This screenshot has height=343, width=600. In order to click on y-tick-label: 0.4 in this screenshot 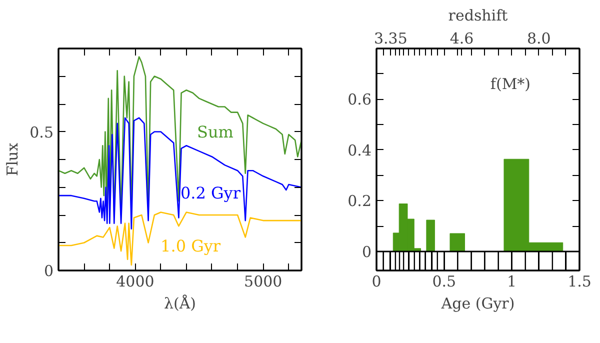, I will do `click(360, 150)`.